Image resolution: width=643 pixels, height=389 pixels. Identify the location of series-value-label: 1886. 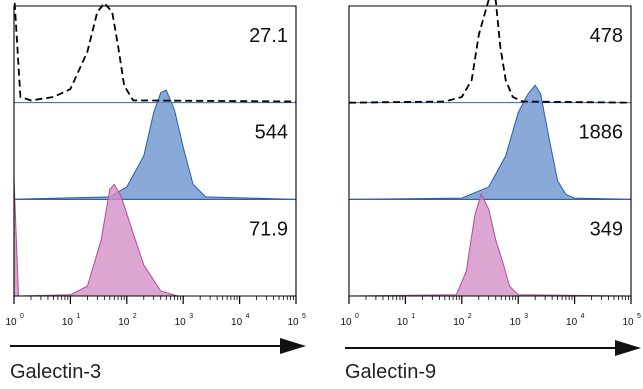
(601, 133).